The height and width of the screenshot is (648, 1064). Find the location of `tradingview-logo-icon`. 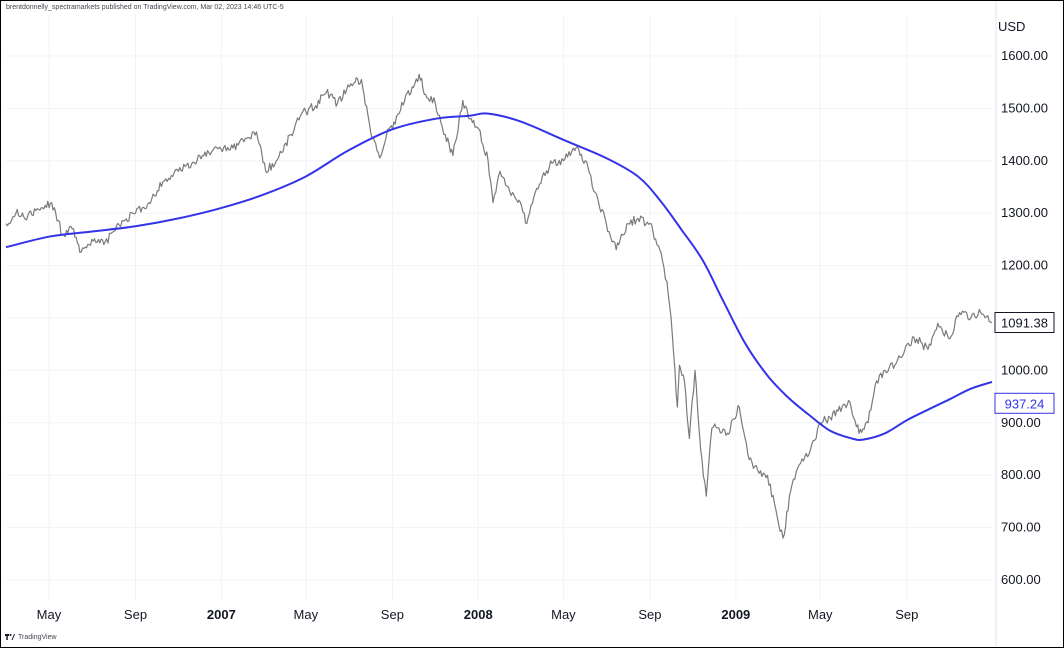

tradingview-logo-icon is located at coordinates (10, 637).